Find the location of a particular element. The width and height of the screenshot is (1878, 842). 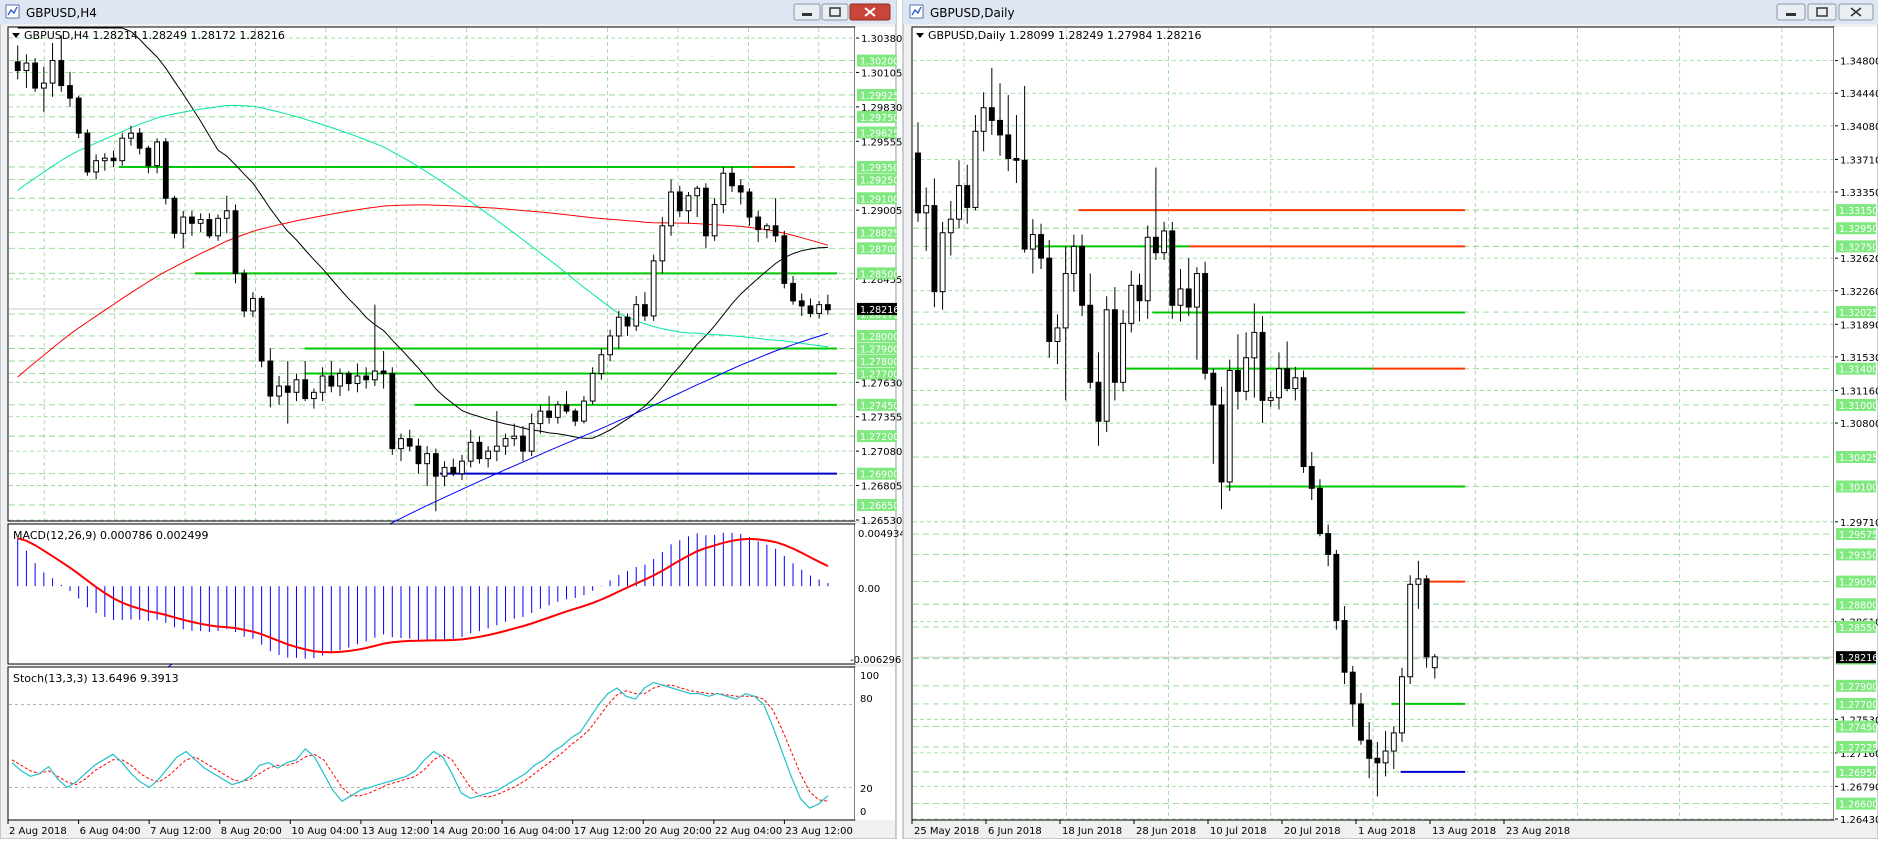

price-tick-label: 1.31530 is located at coordinates (1859, 358).